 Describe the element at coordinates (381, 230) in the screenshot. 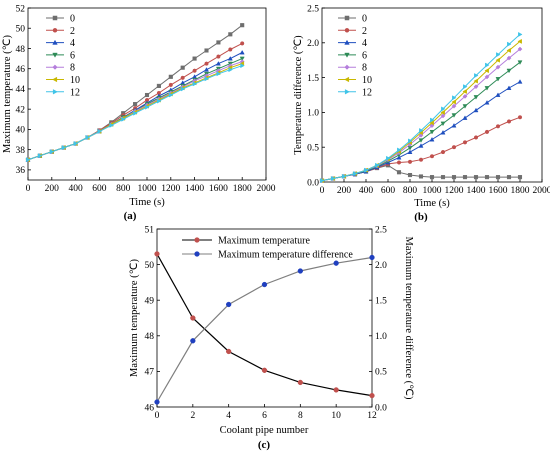

I see `y2-tick-label: 2.5` at that location.